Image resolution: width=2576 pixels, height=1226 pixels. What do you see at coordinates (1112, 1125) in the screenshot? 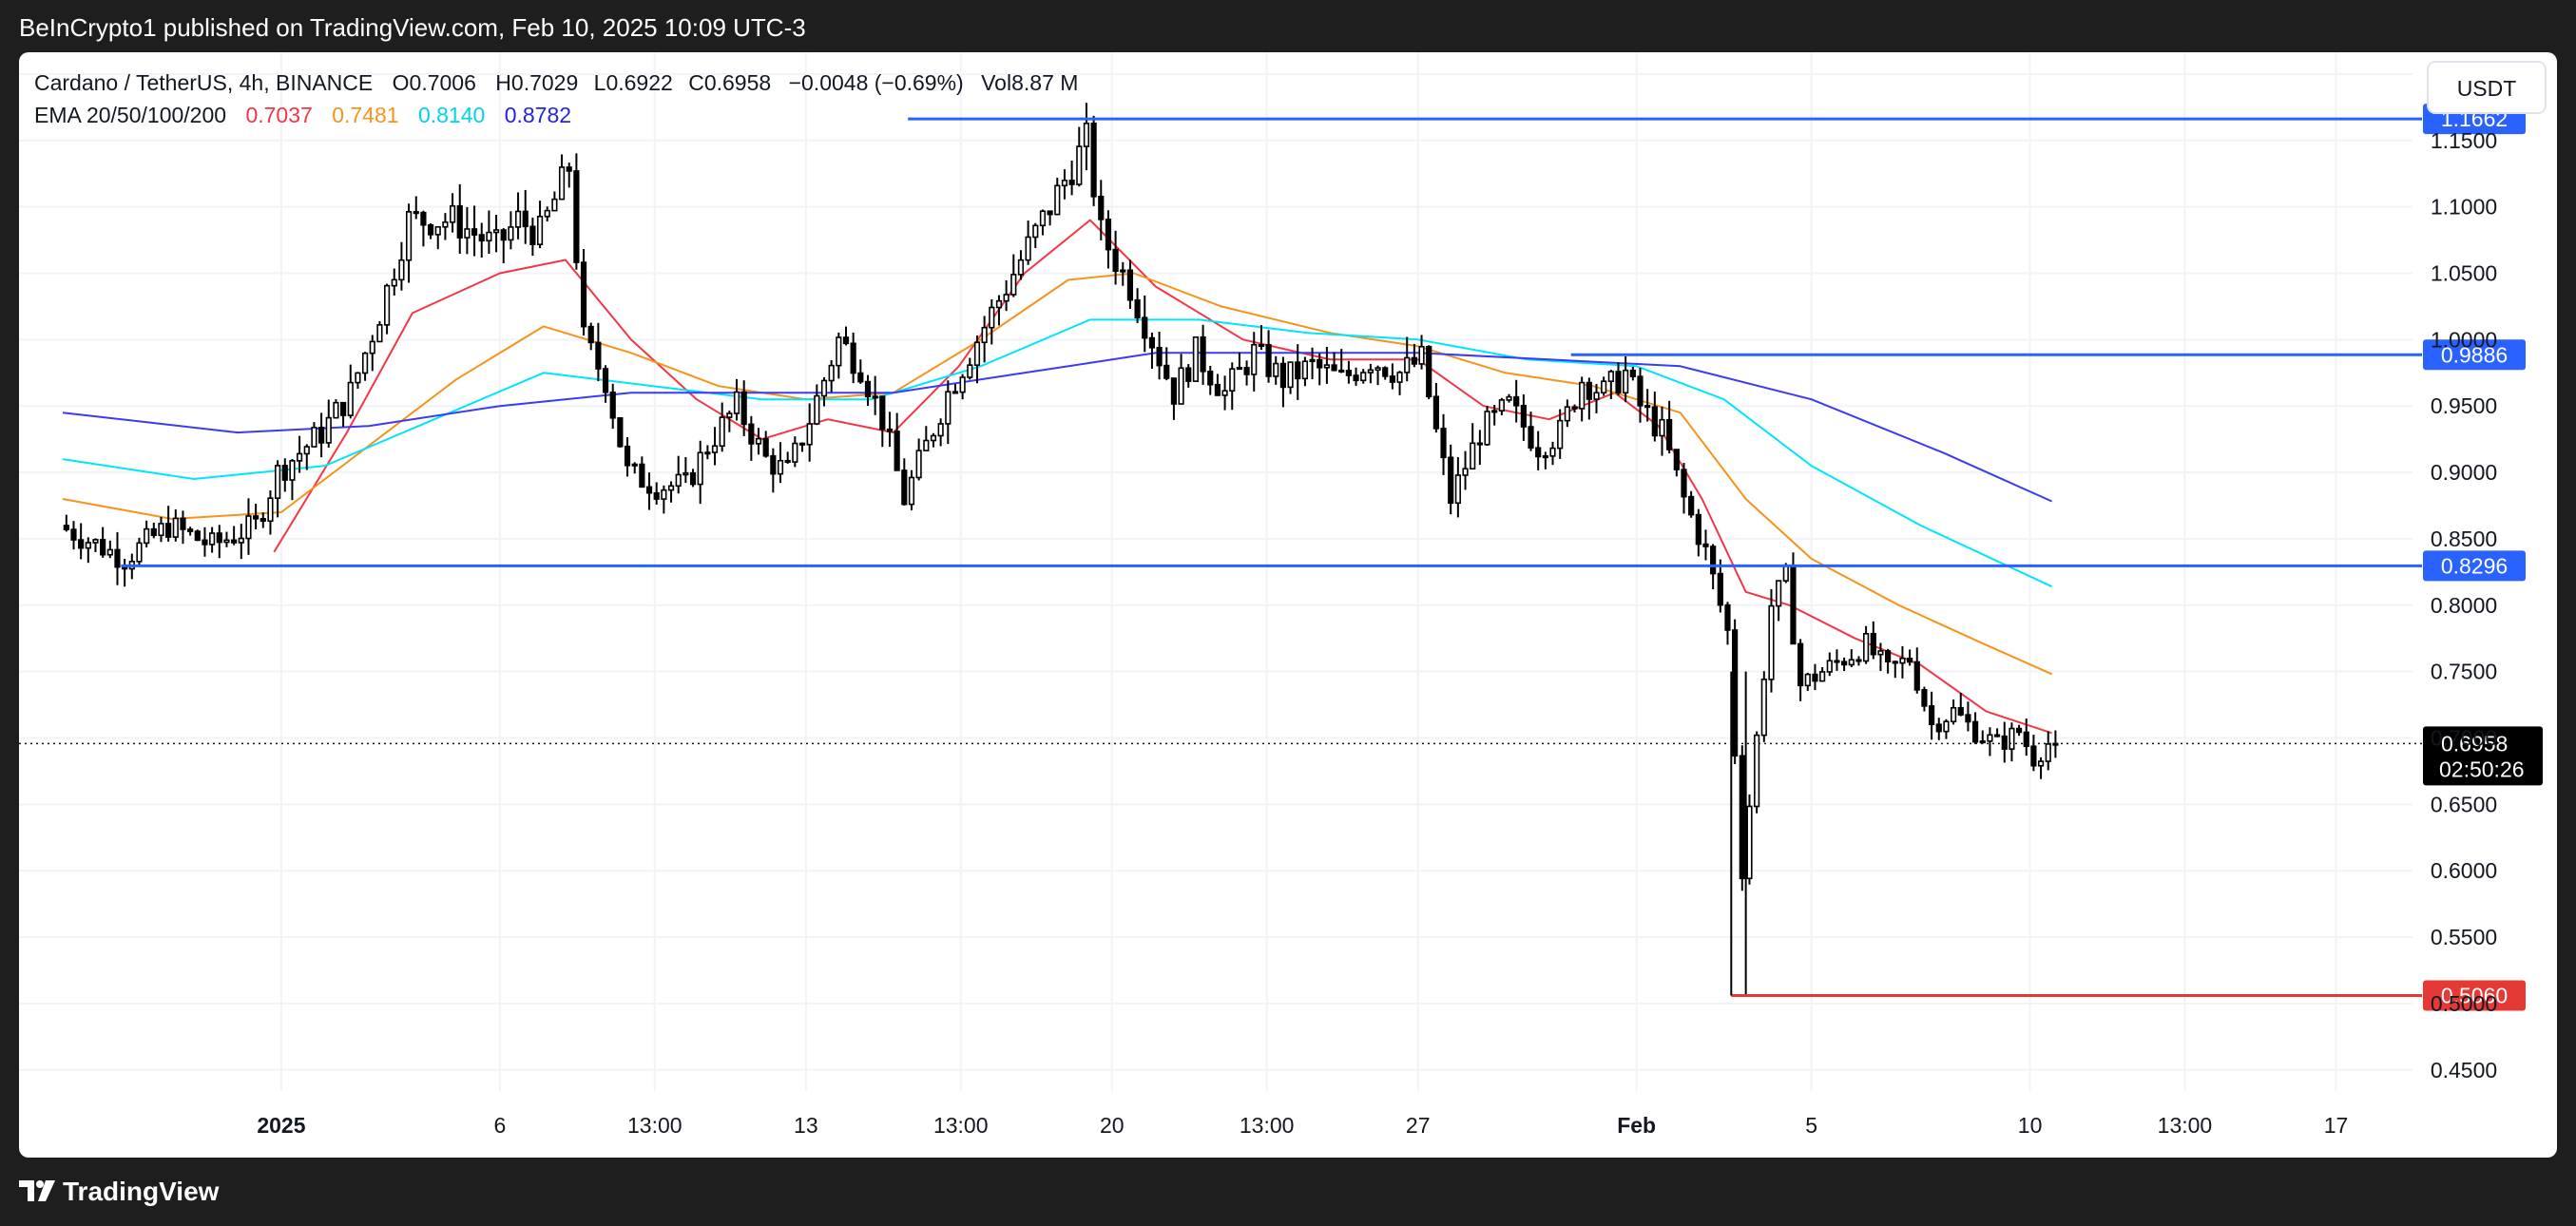
I see `x-tick-label: 20` at bounding box center [1112, 1125].